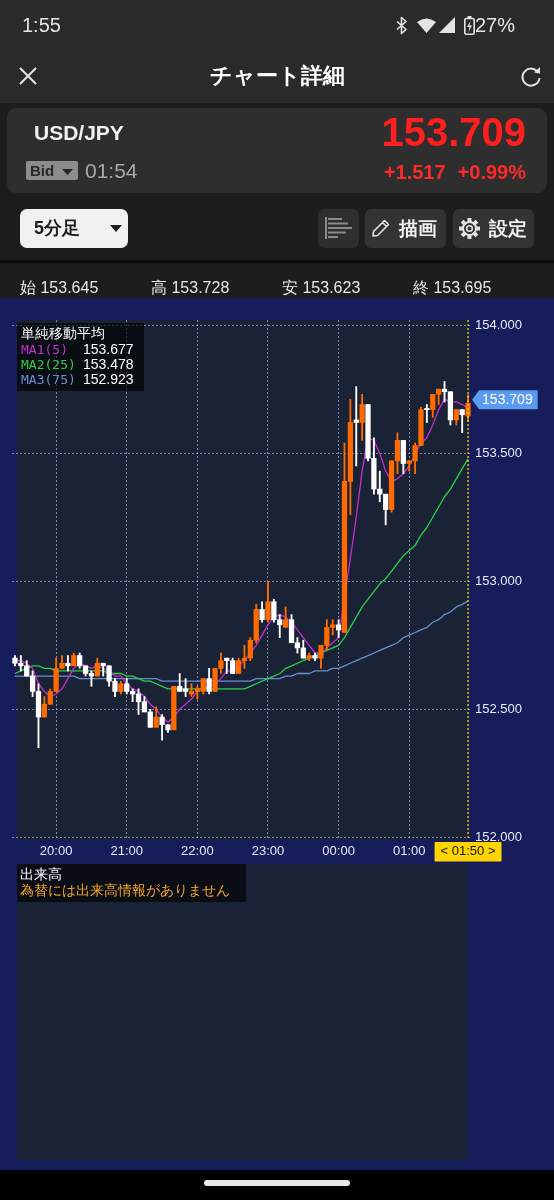  What do you see at coordinates (498, 708) in the screenshot?
I see `y-tick-label: 152.500` at bounding box center [498, 708].